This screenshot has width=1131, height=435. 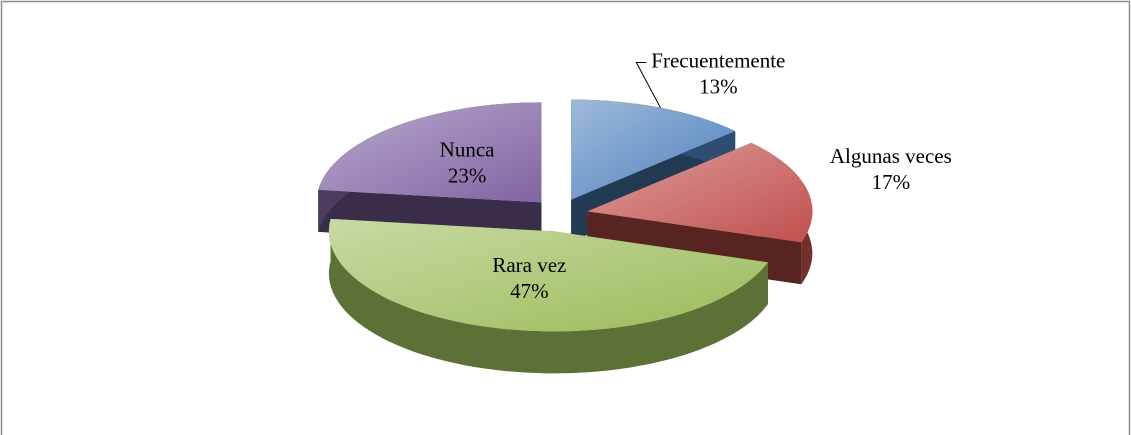 I want to click on data-label-name: Rara vez, so click(x=529, y=265).